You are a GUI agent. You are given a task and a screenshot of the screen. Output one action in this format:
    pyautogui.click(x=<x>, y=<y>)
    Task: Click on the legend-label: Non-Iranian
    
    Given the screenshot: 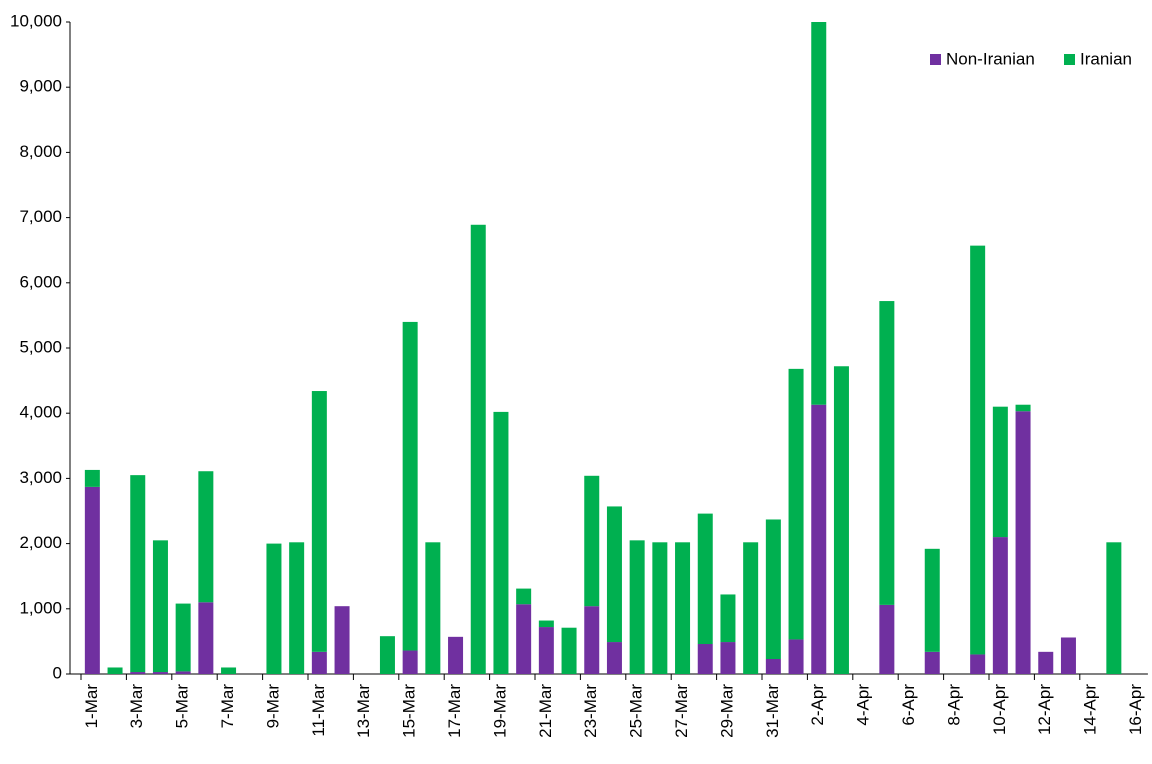 What is the action you would take?
    pyautogui.click(x=990, y=58)
    